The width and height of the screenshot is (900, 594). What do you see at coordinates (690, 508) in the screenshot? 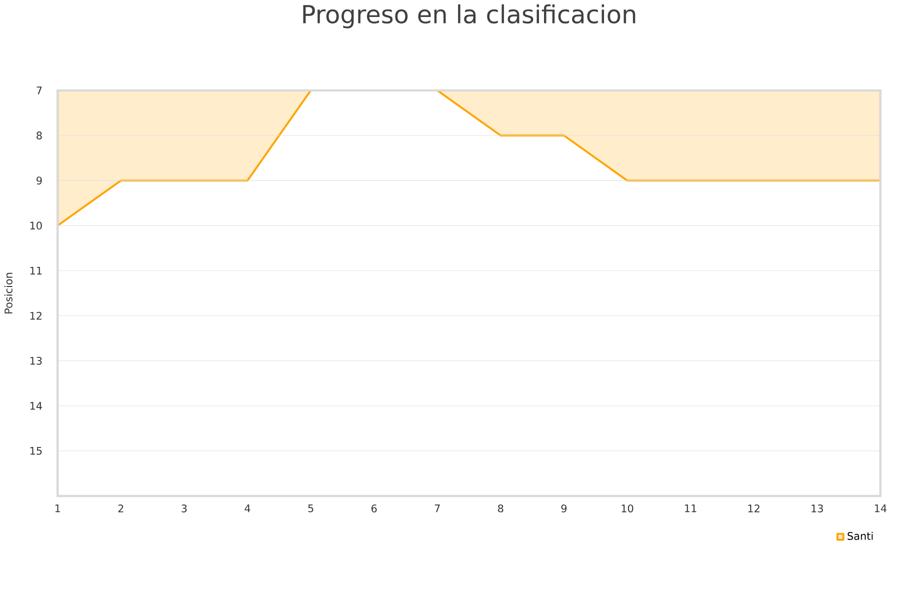
I see `x-tick-label: 11` at bounding box center [690, 508].